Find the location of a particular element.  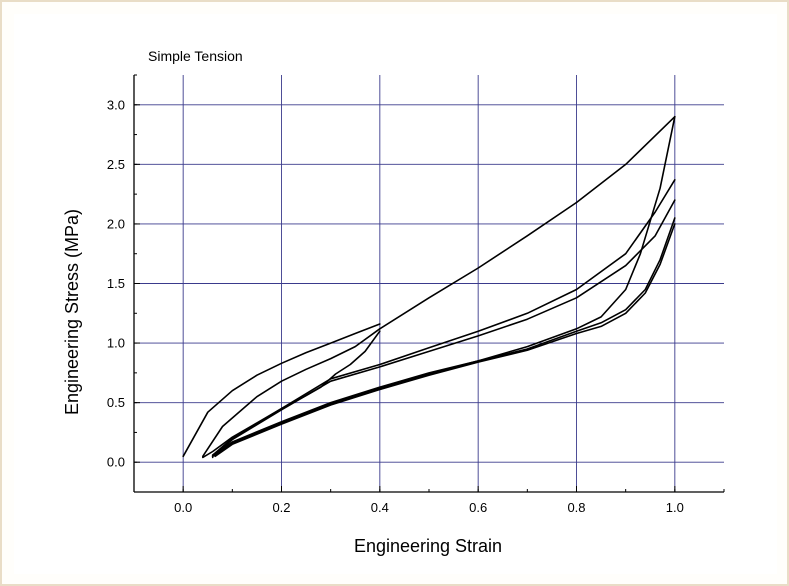

x-tick-label: 0.8 is located at coordinates (576, 507).